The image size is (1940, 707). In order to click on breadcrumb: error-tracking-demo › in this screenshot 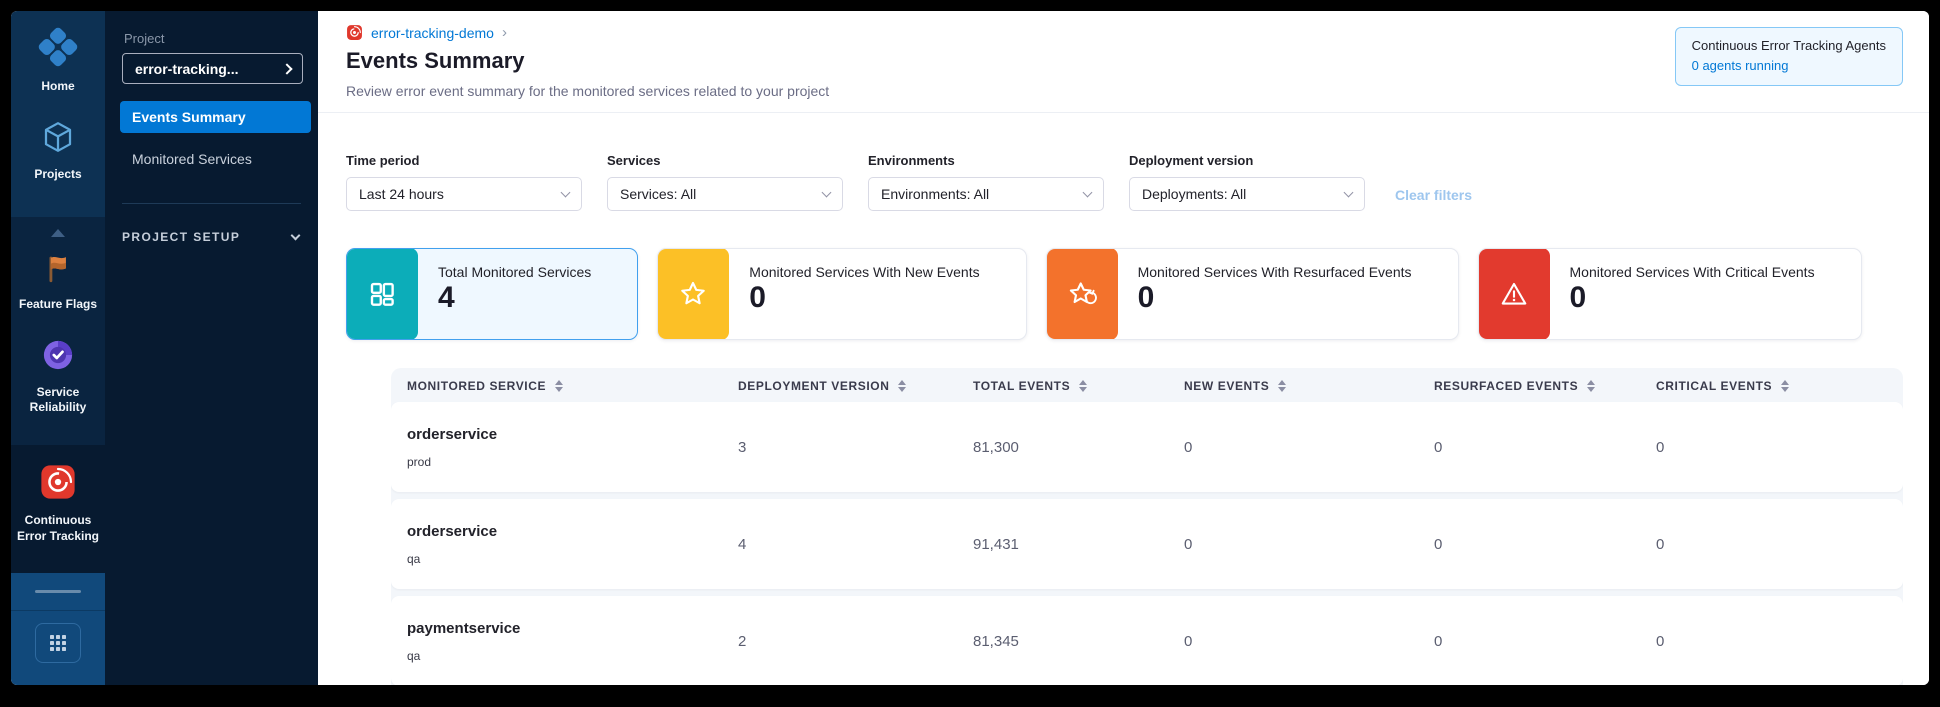, I will do `click(587, 32)`.